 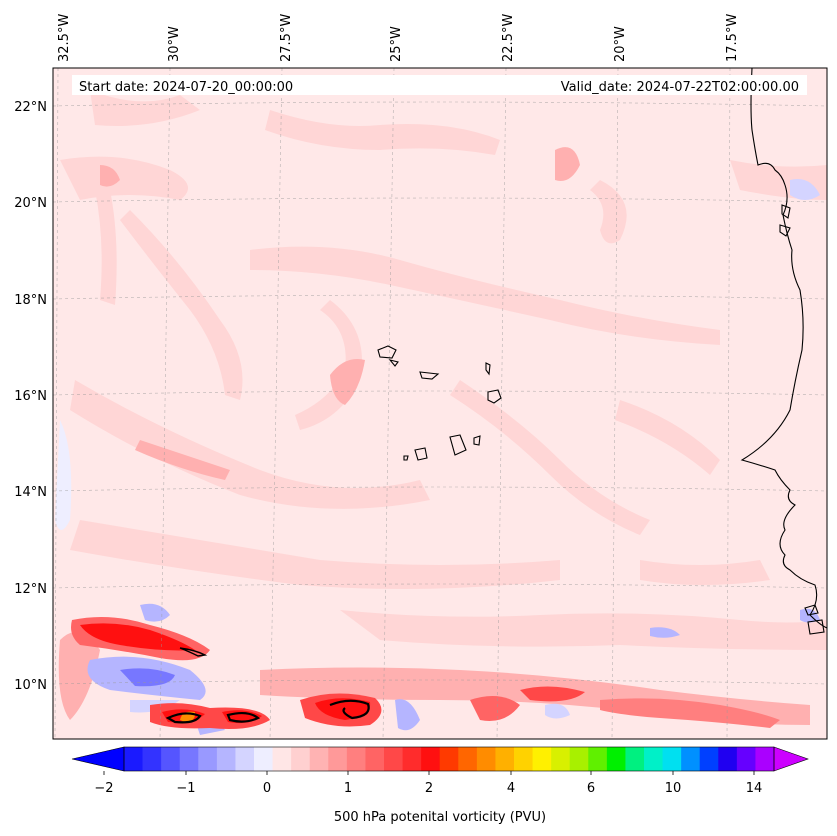 What do you see at coordinates (680, 87) in the screenshot?
I see `valid-date-label: Valid_date: 2024-07-22T02:00:00.00` at bounding box center [680, 87].